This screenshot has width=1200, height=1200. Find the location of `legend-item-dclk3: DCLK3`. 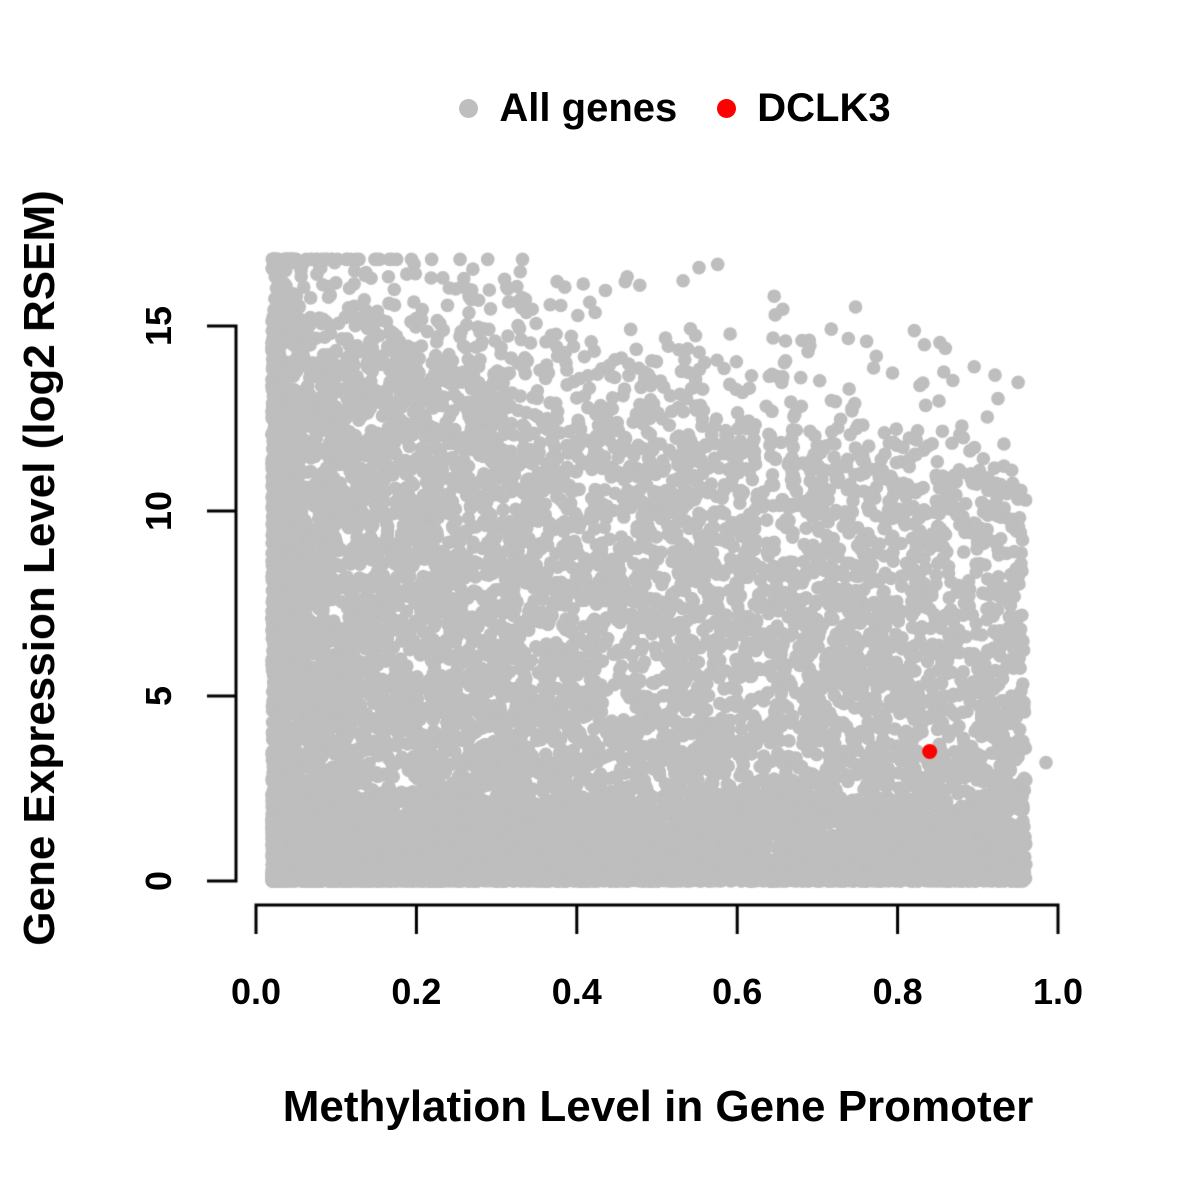

legend-item-dclk3: DCLK3 is located at coordinates (804, 108).